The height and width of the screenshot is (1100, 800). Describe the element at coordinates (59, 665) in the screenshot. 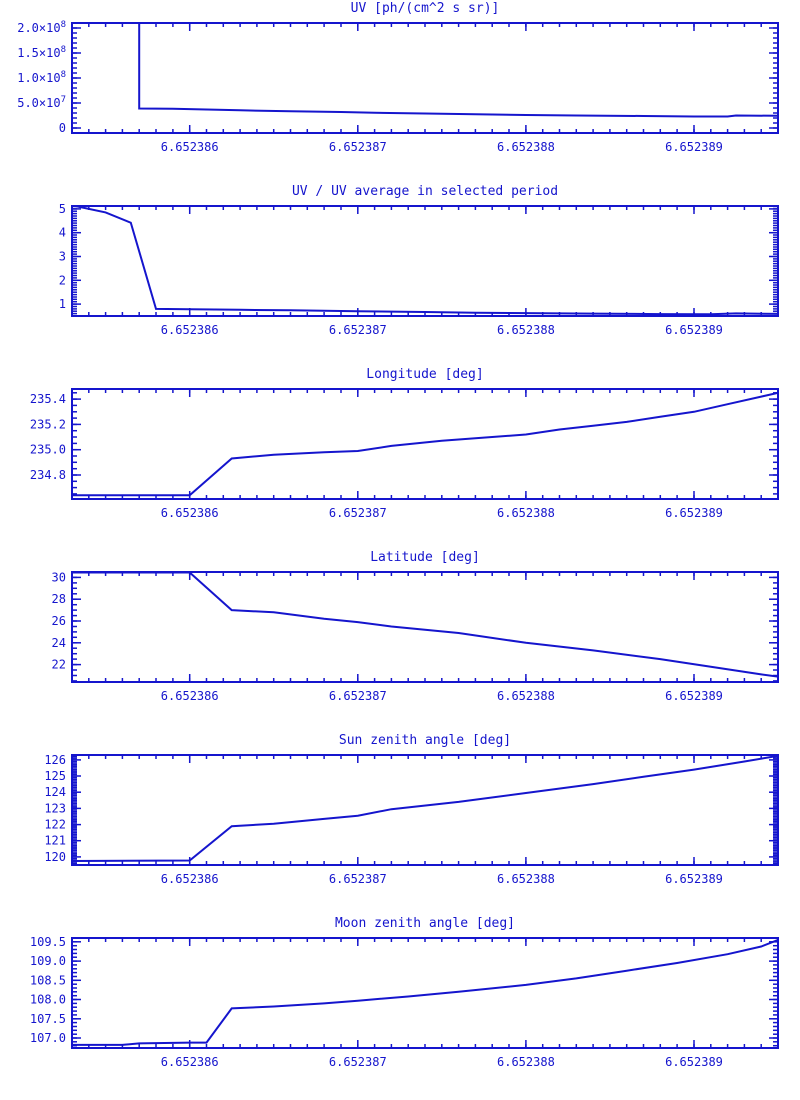

I see `y-tick-label: 22` at that location.